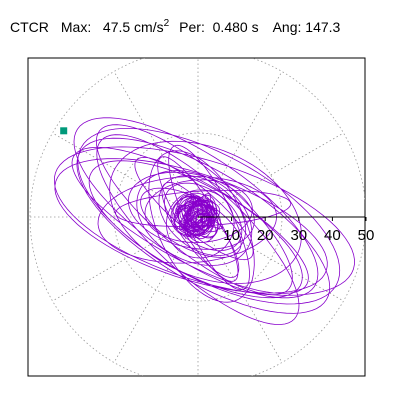 The width and height of the screenshot is (400, 400). I want to click on radial-tick-label-40: 40, so click(332, 235).